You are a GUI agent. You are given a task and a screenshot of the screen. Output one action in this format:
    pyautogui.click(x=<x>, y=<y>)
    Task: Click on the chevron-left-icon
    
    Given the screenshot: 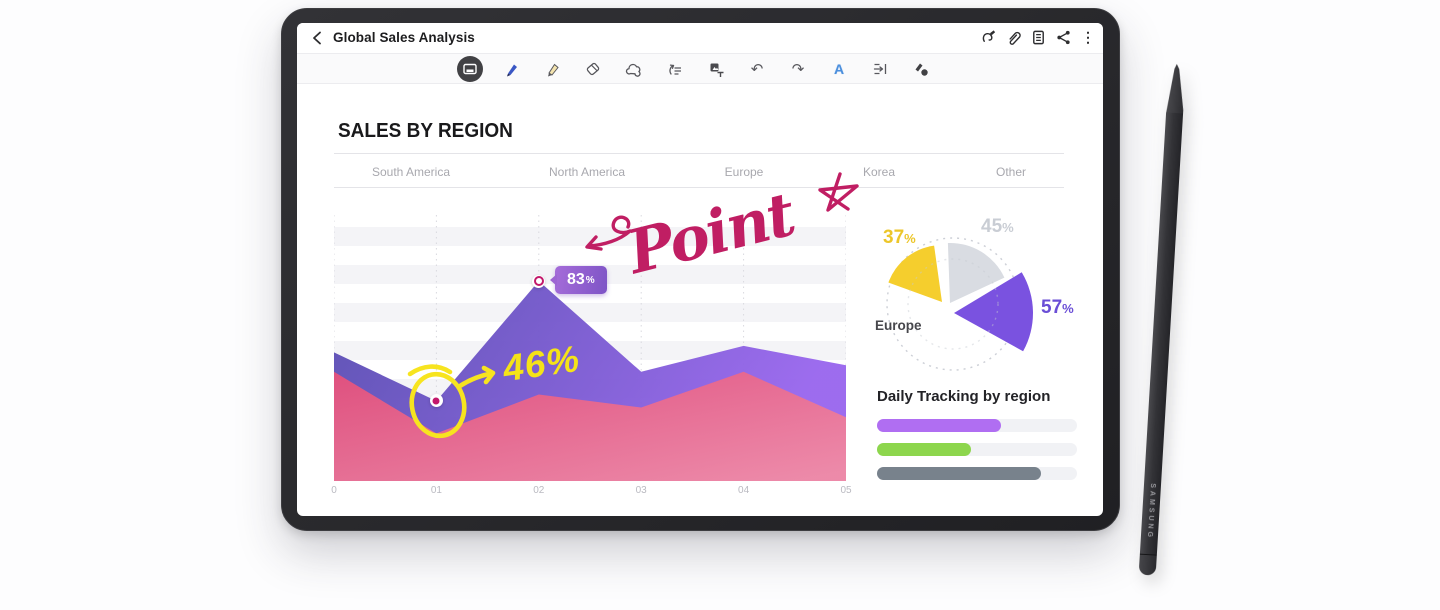 What is the action you would take?
    pyautogui.click(x=317, y=38)
    